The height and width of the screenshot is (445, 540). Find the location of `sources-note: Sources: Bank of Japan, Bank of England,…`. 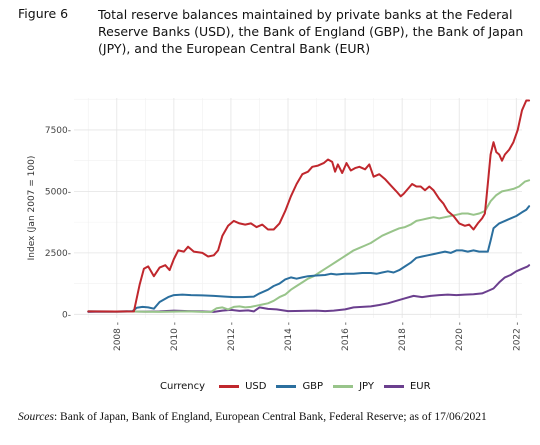

sources-note: Sources: Bank of Japan, Bank of England,… is located at coordinates (274, 417).